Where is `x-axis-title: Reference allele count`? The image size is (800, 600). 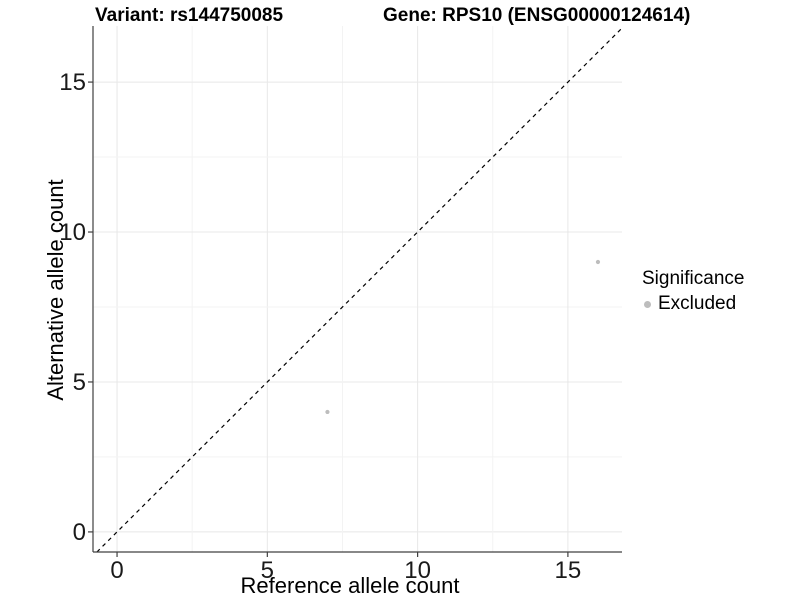
x-axis-title: Reference allele count is located at coordinates (350, 585).